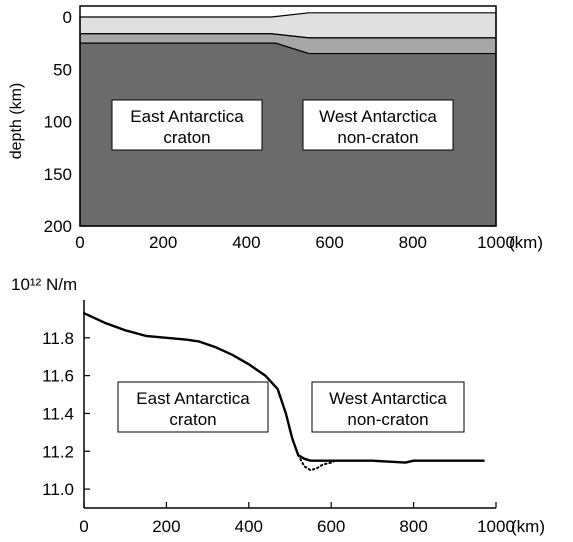 This screenshot has width=573, height=542. What do you see at coordinates (377, 137) in the screenshot?
I see `top-region-label-line: non-craton` at bounding box center [377, 137].